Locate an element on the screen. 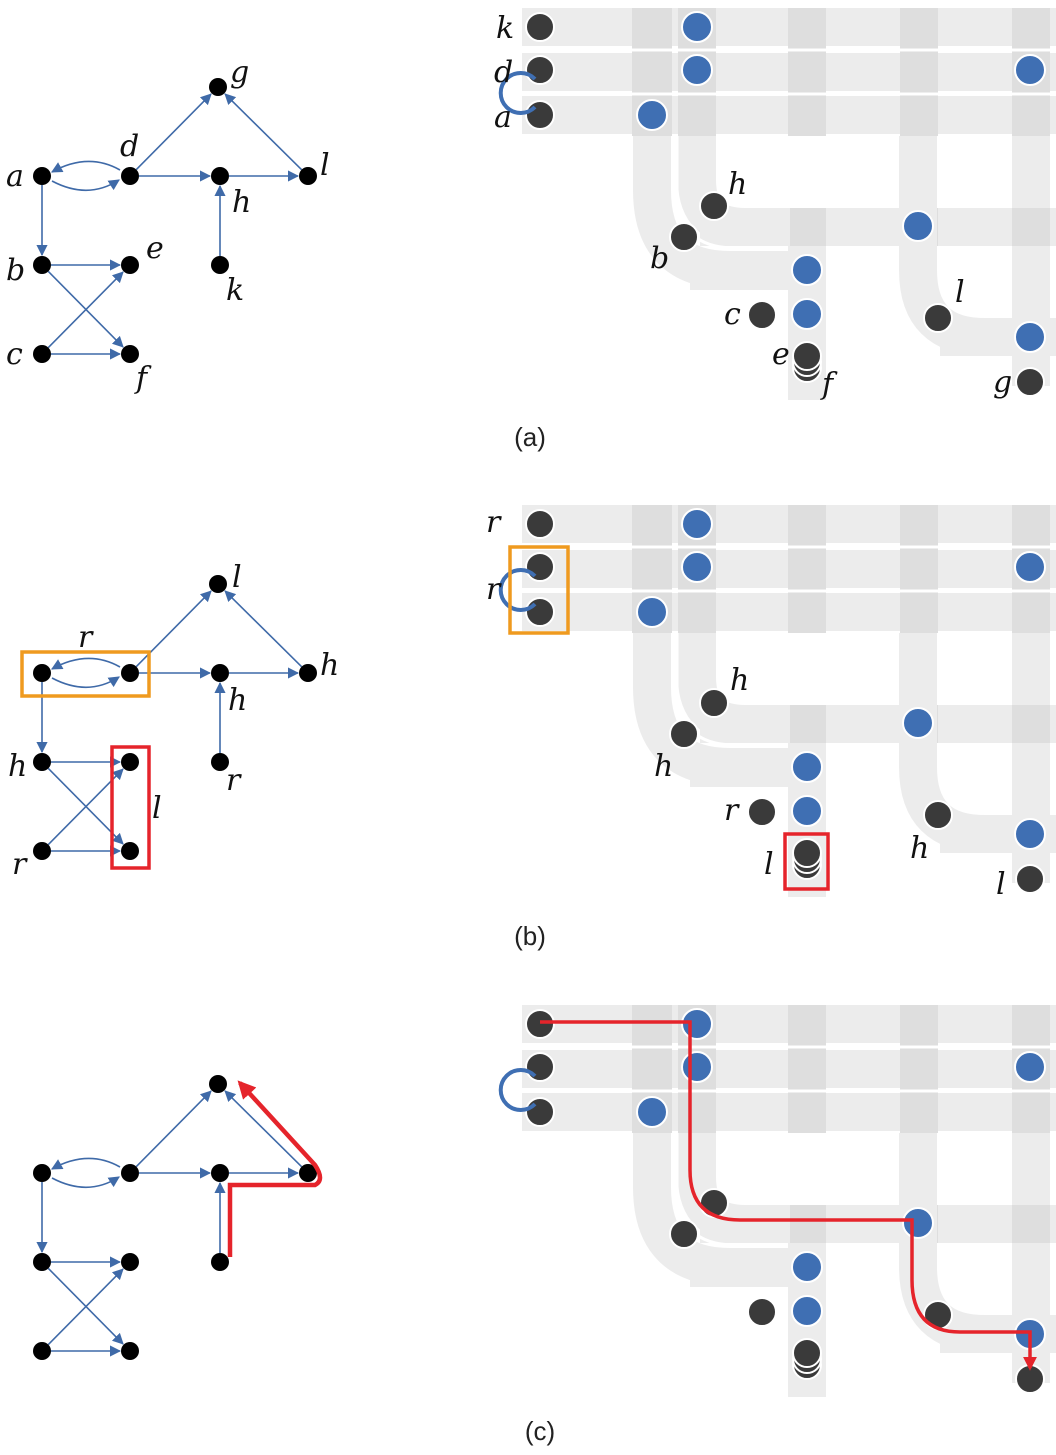 The width and height of the screenshot is (1056, 1455). matrix-a is located at coordinates (777, 204).